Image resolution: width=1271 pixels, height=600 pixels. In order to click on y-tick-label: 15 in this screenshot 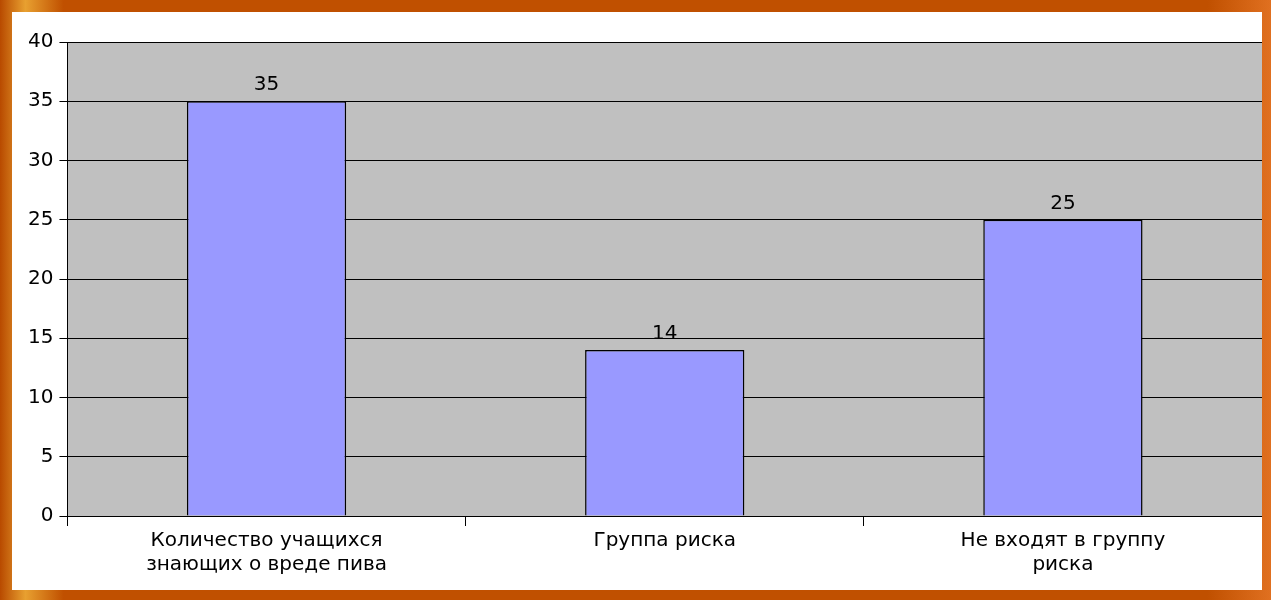, I will do `click(41, 336)`.